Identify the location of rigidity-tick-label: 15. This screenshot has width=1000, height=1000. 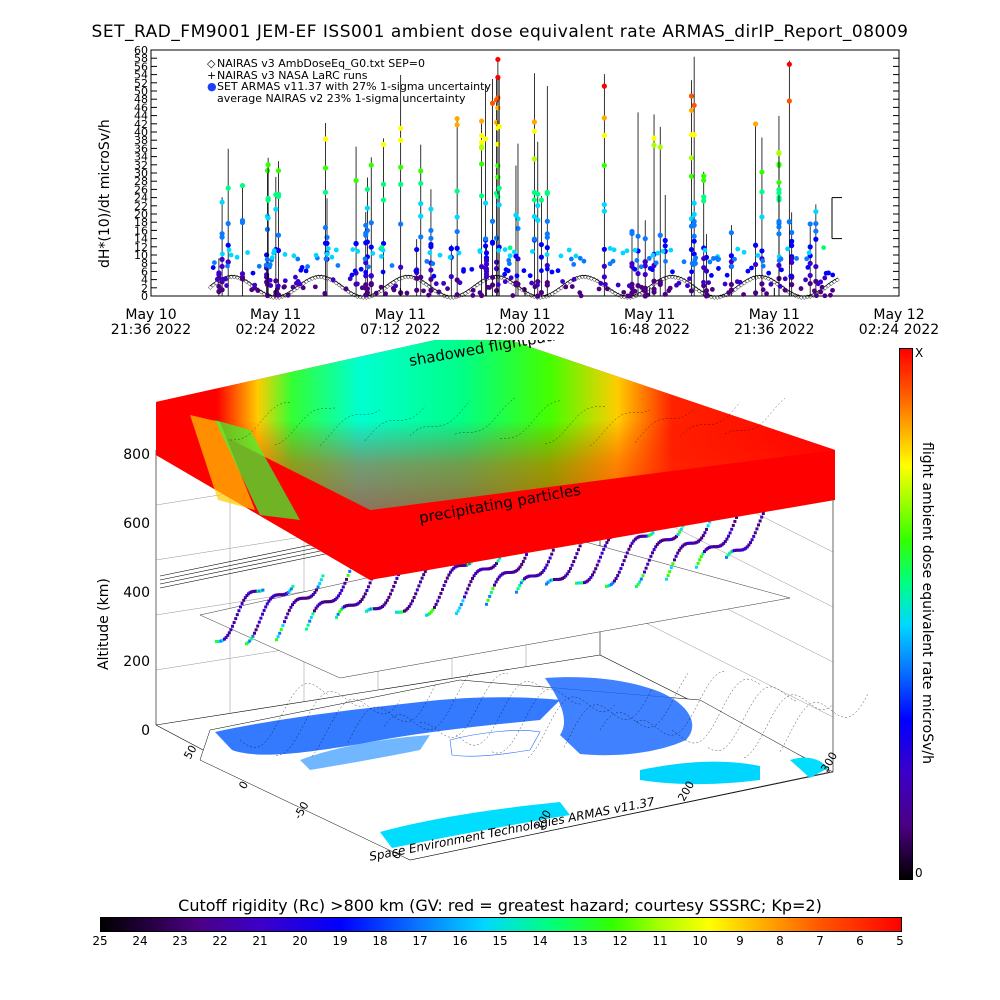
(500, 941).